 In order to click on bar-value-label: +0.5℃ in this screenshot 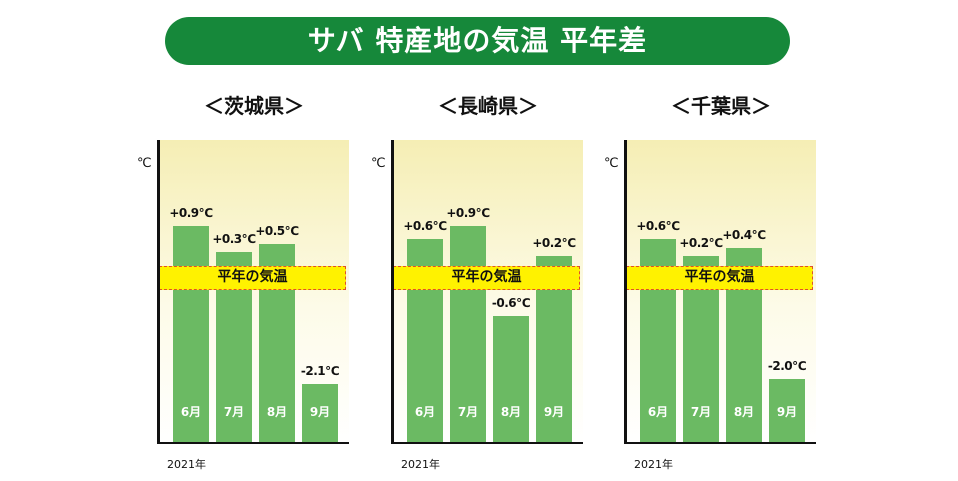, I will do `click(277, 230)`.